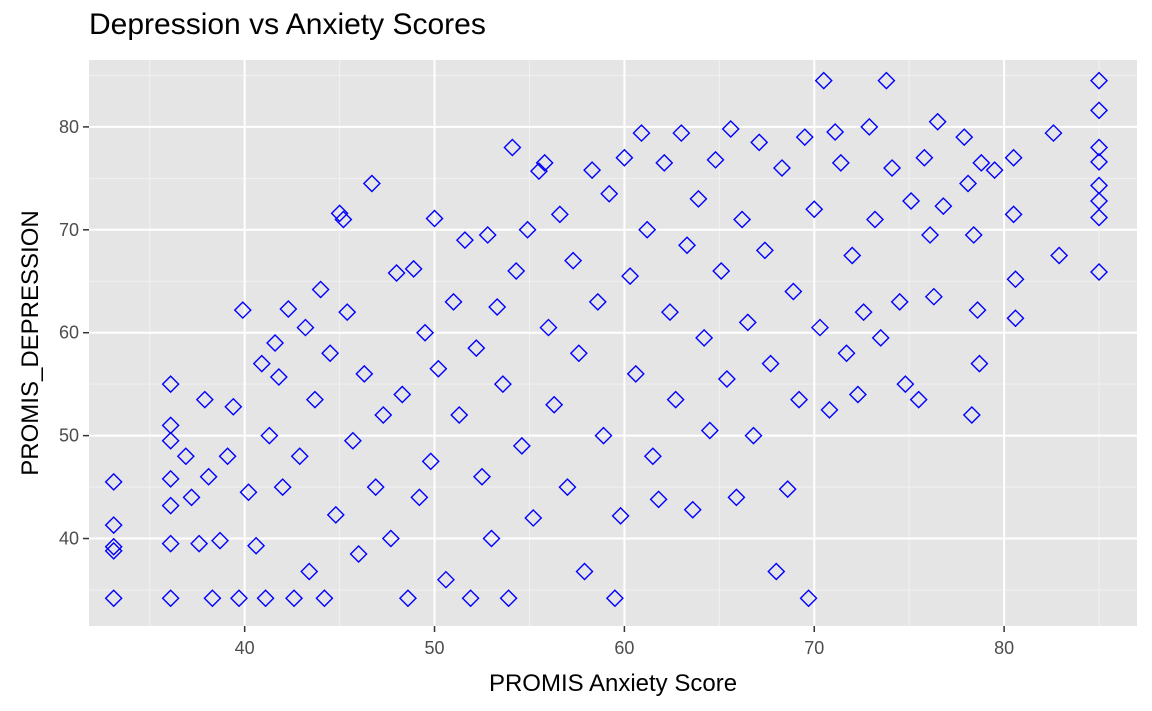  I want to click on y-tick-label: 60, so click(69, 333).